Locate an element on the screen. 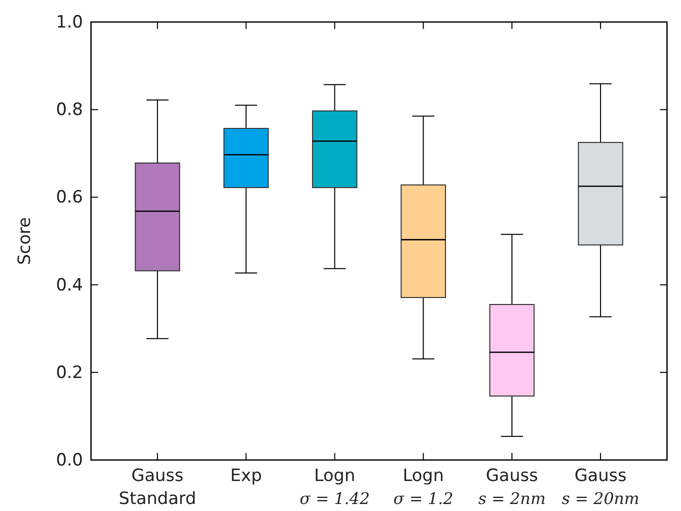  x-tick-label: Exp is located at coordinates (246, 476).